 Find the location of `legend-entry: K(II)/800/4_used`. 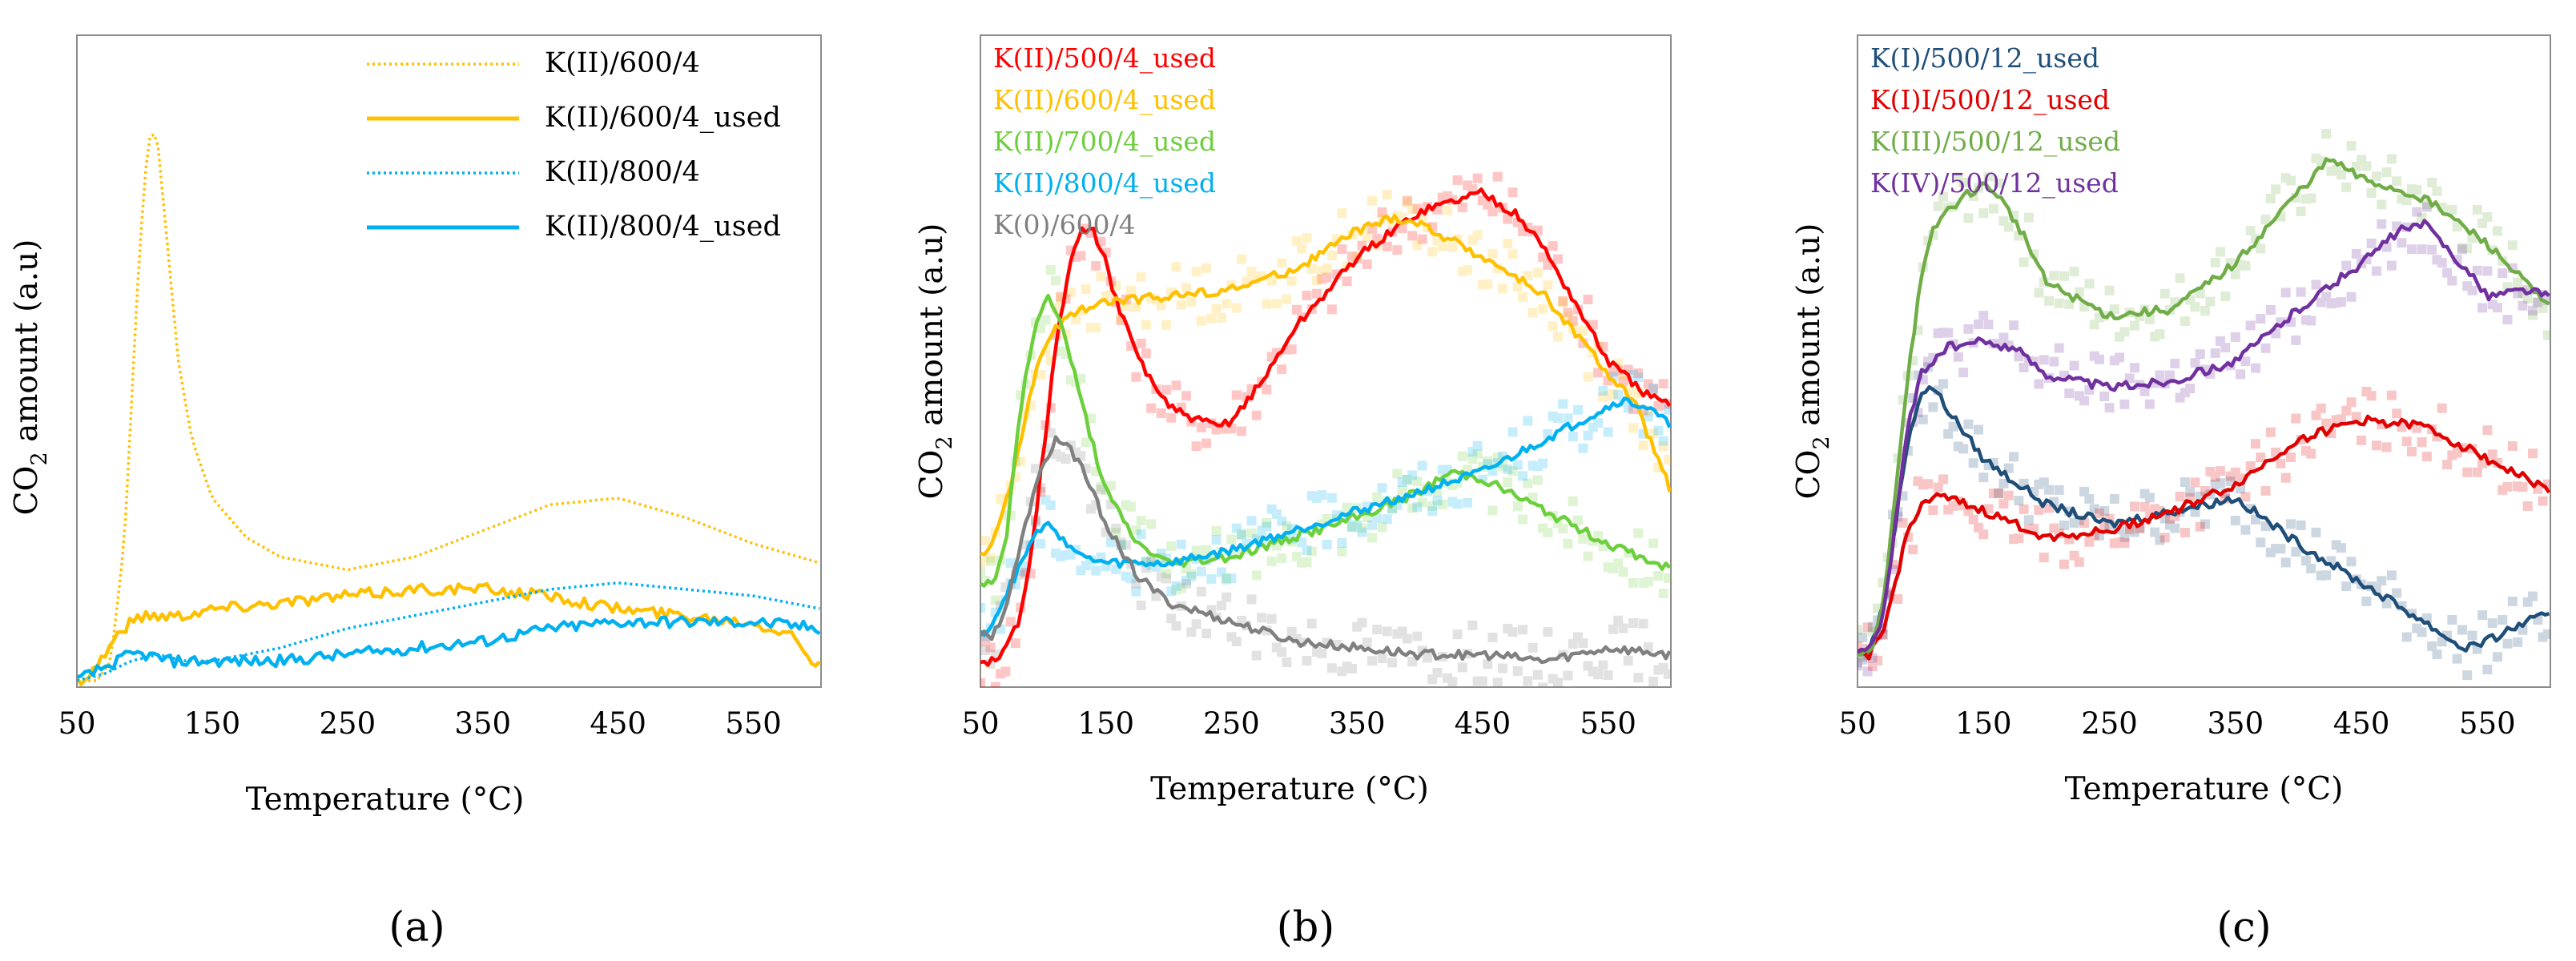

legend-entry: K(II)/800/4_used is located at coordinates (663, 227).